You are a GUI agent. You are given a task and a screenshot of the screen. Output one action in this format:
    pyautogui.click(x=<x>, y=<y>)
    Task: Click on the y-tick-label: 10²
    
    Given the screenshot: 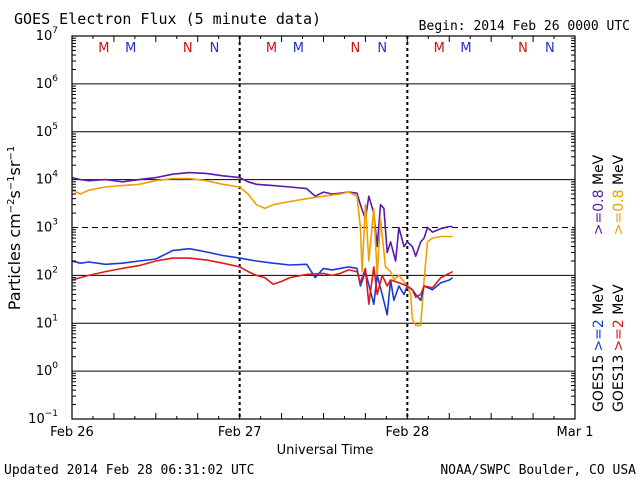 What is the action you would take?
    pyautogui.click(x=47, y=274)
    